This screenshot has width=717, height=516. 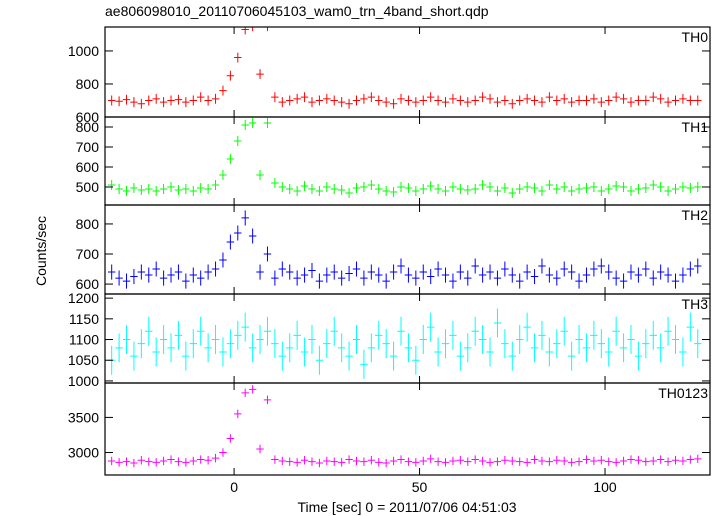 I want to click on panel-label: TH2, so click(x=695, y=215).